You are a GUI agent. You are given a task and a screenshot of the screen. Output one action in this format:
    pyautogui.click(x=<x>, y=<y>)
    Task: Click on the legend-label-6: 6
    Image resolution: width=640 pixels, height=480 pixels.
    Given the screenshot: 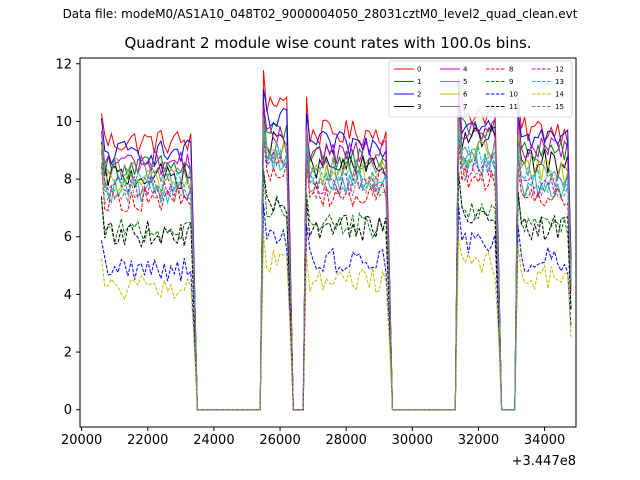 What is the action you would take?
    pyautogui.click(x=465, y=95)
    